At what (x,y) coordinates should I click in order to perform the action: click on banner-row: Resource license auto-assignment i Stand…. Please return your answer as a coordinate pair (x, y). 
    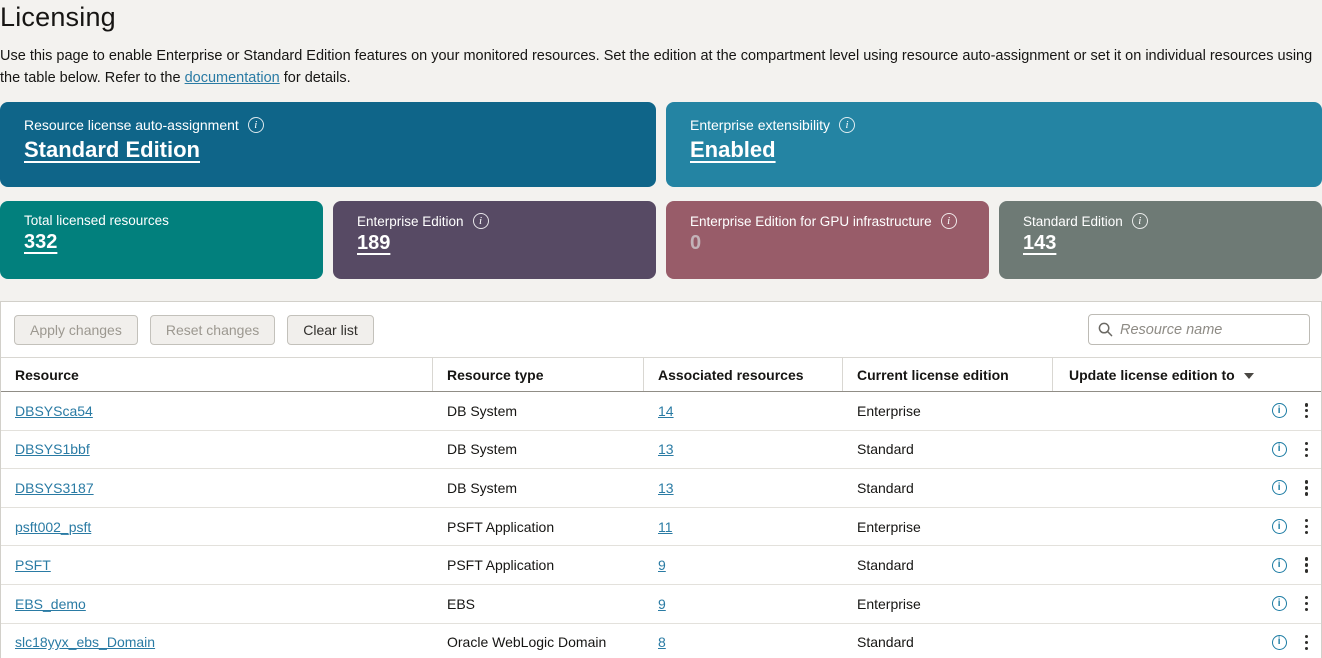
    Looking at the image, I should click on (661, 144).